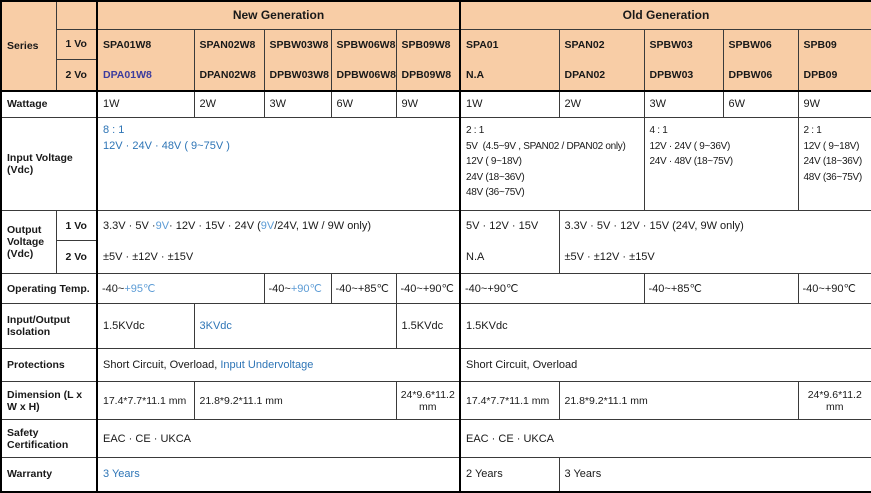 The width and height of the screenshot is (871, 493). I want to click on dimension-old-3: 24*9.6*11.2 mm, so click(834, 401).